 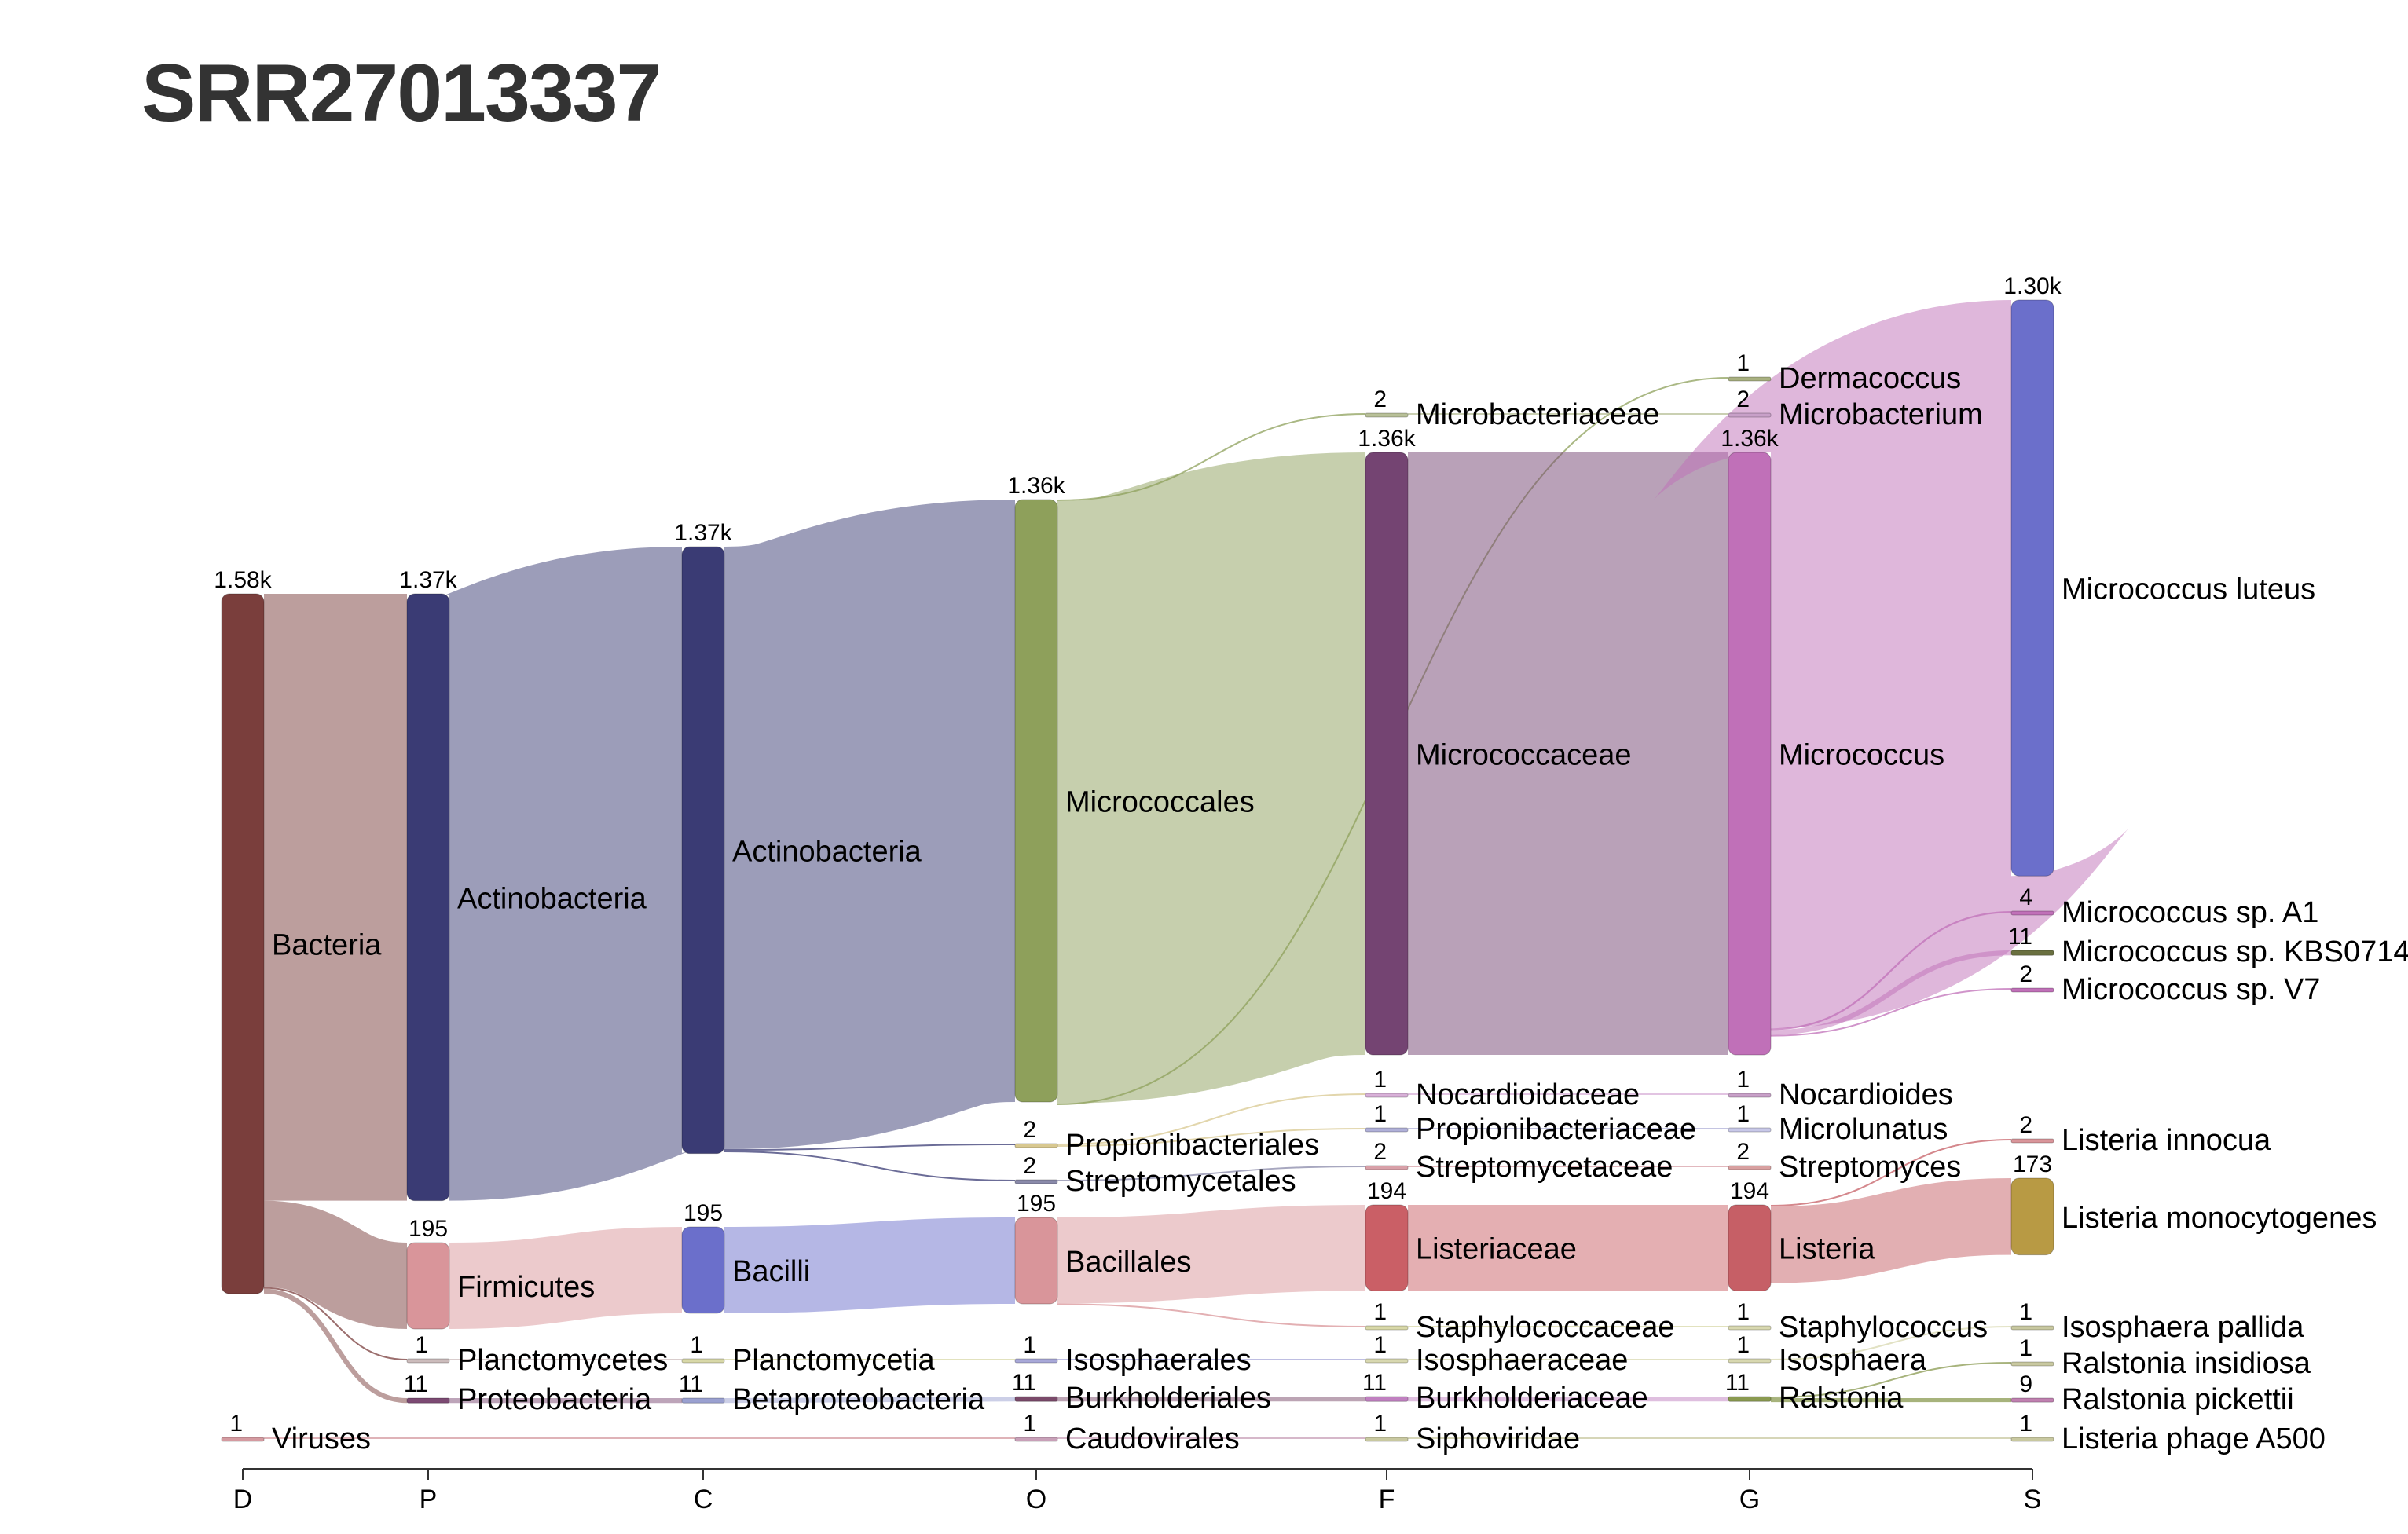 I want to click on node-listeria-monocytogenes: 173 Listeria monocytogenes, so click(x=2193, y=1203).